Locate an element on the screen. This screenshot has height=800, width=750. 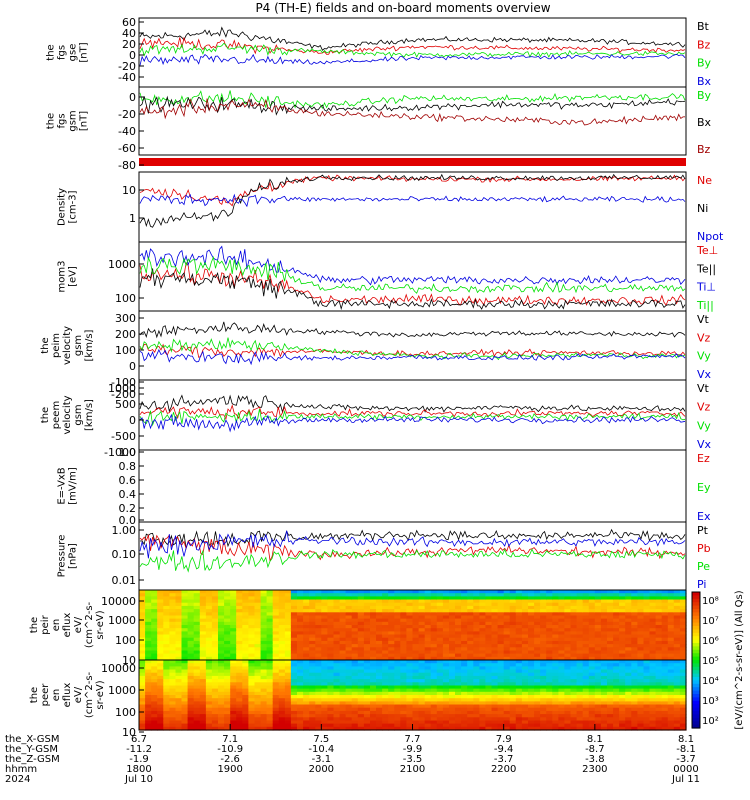
y-tick-label: 10 is located at coordinates (129, 190).